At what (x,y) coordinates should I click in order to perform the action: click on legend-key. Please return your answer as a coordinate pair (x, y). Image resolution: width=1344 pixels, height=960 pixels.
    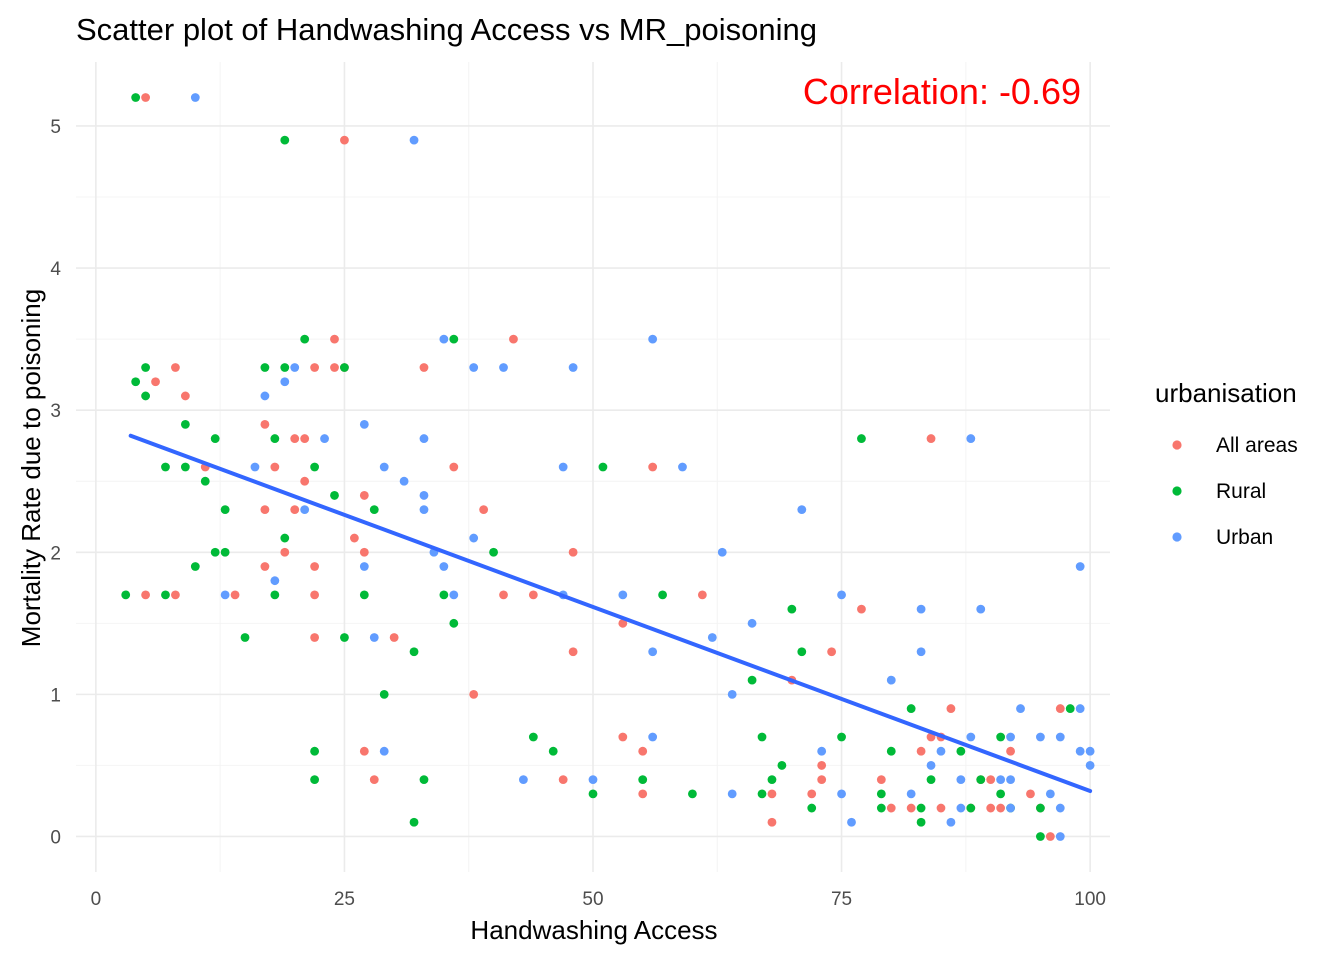
    Looking at the image, I should click on (1177, 445).